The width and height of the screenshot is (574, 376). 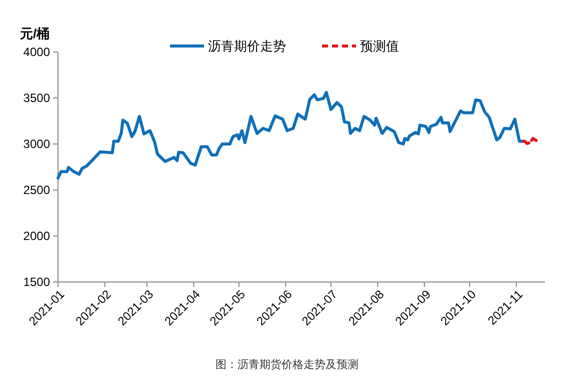 What do you see at coordinates (247, 46) in the screenshot?
I see `legend-label: 沥青期价走势` at bounding box center [247, 46].